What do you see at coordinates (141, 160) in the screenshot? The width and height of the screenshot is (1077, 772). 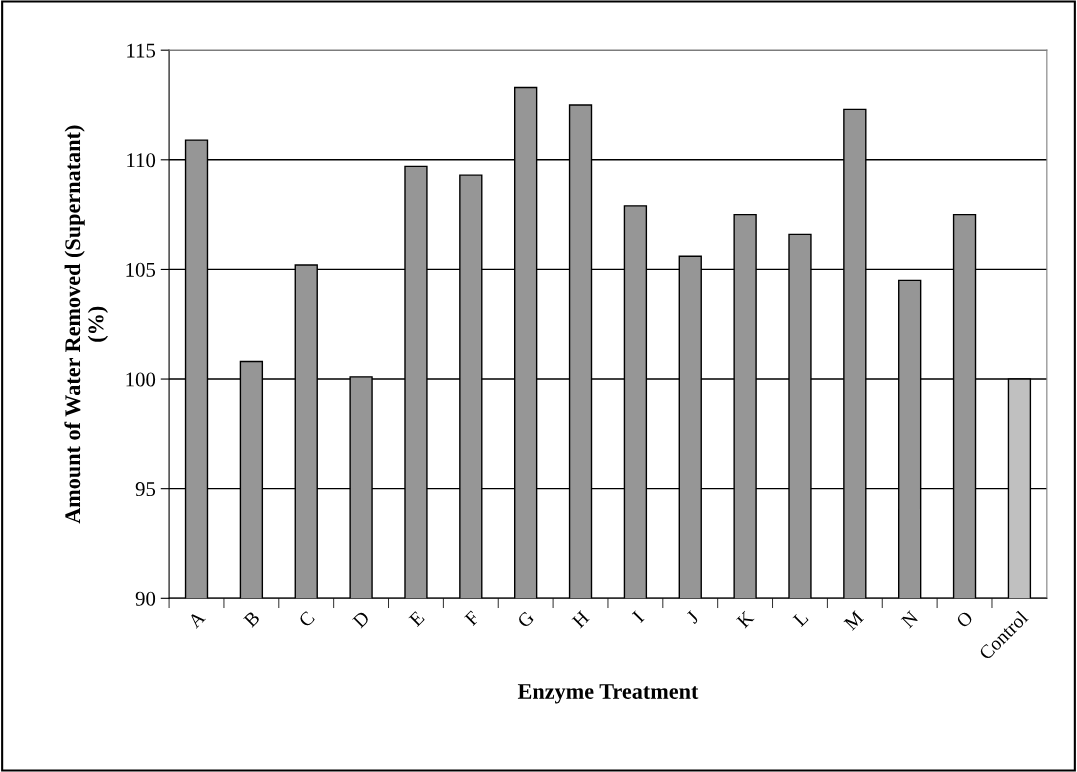 I see `y-tick-label: 110` at bounding box center [141, 160].